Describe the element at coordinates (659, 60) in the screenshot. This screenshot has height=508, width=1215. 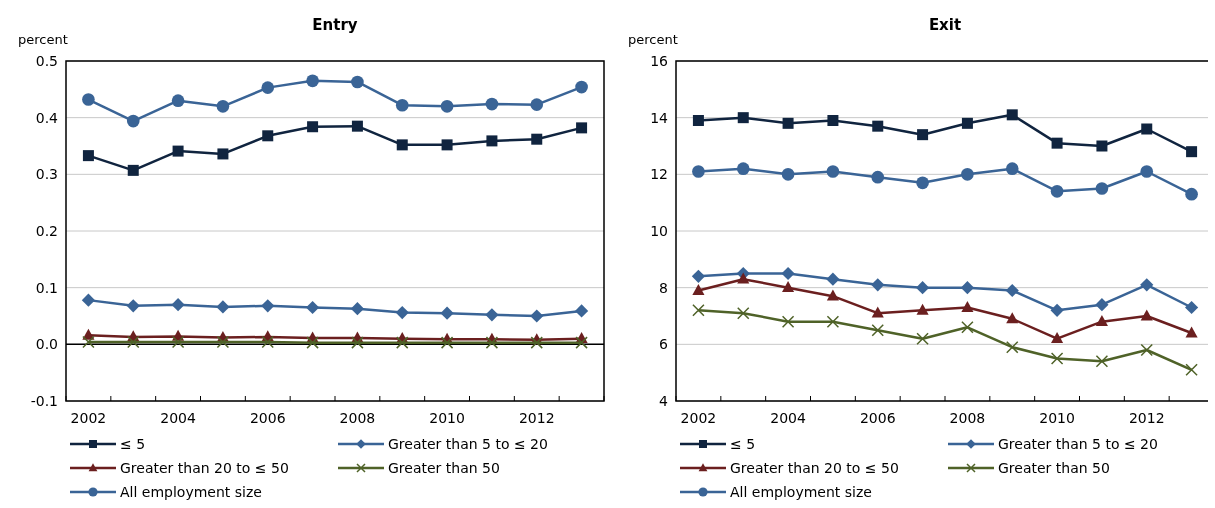
I see `y-tick-label: 16` at that location.